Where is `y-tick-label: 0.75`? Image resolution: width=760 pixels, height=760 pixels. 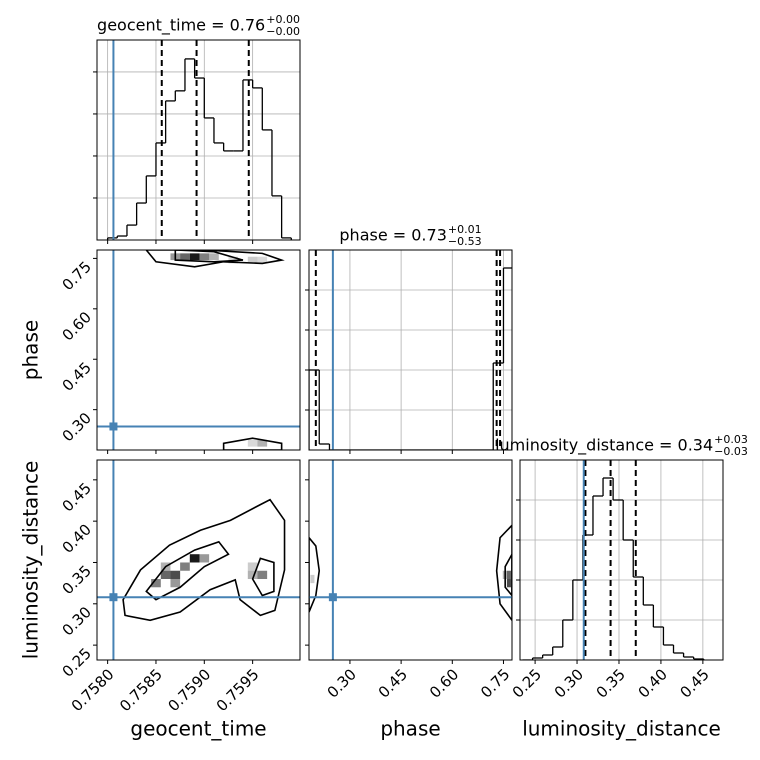
y-tick-label: 0.75 is located at coordinates (77, 276).